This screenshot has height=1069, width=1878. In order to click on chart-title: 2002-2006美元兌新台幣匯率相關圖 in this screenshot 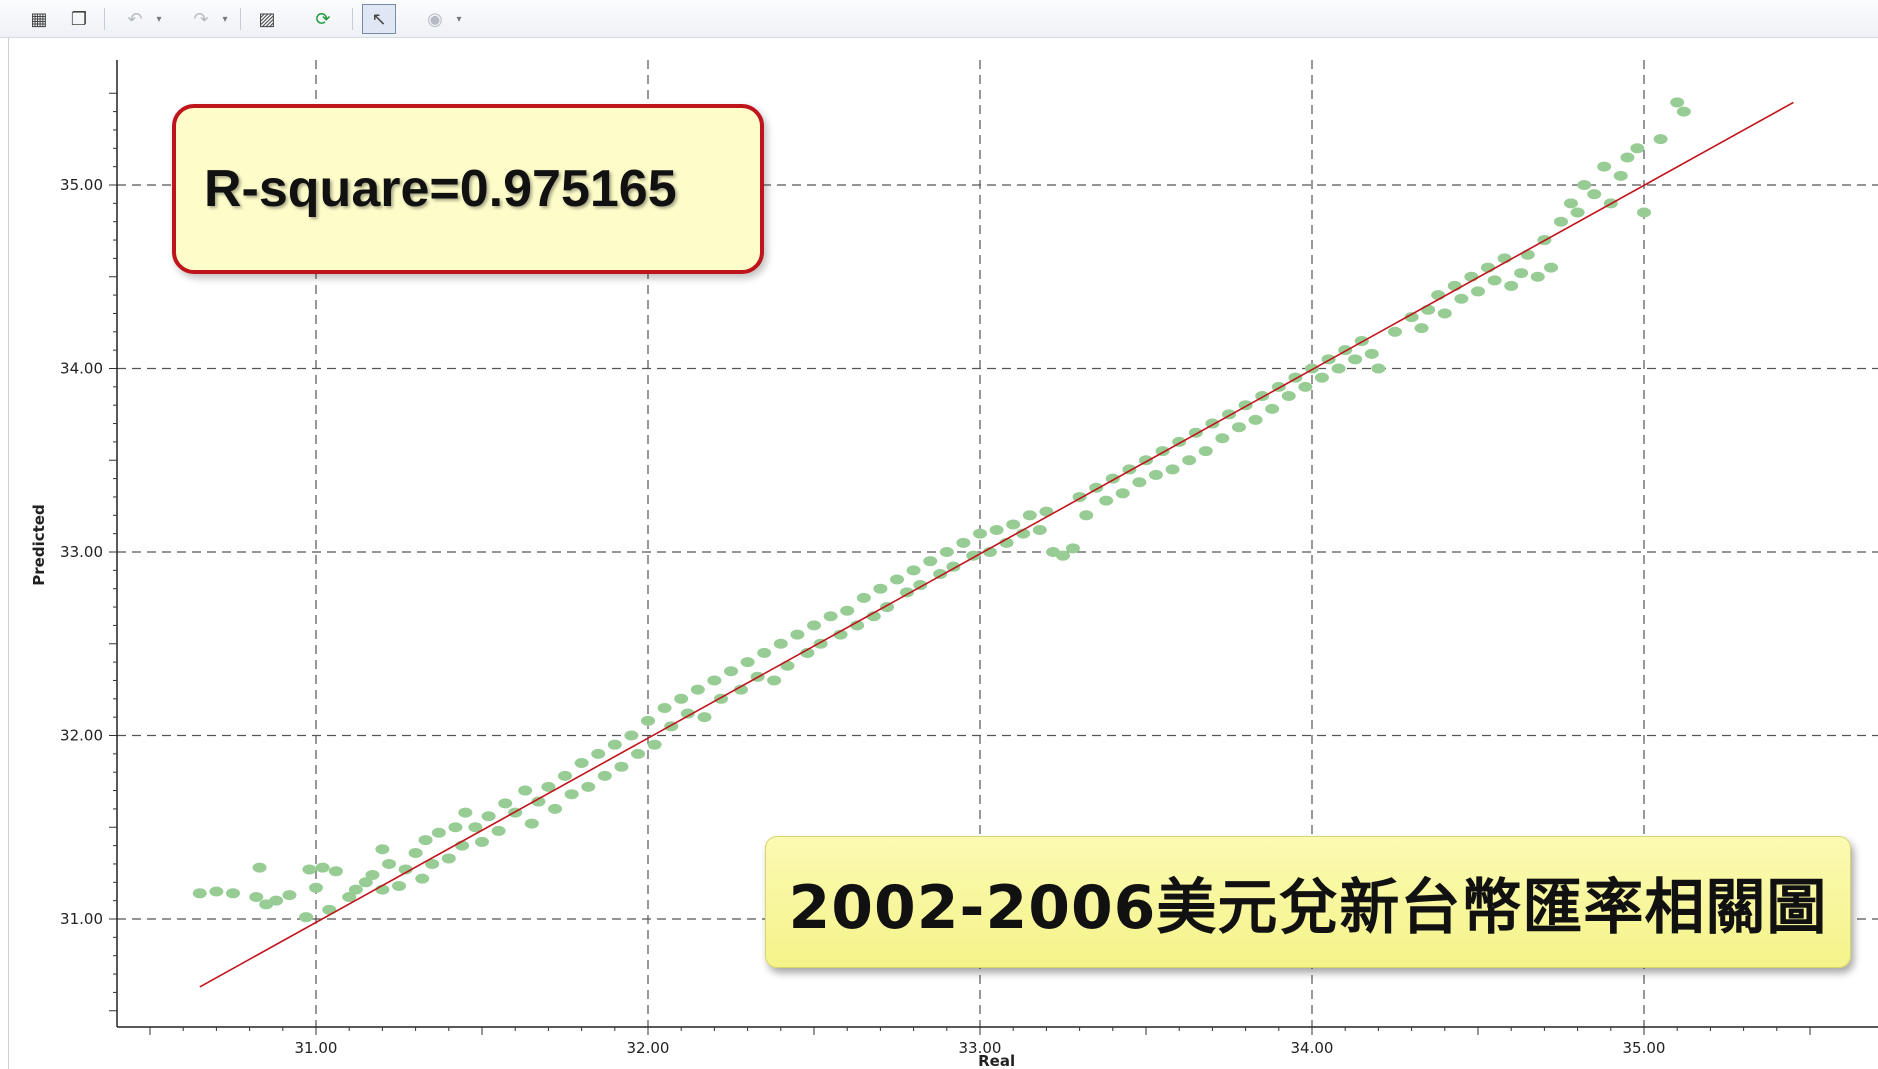, I will do `click(1308, 907)`.